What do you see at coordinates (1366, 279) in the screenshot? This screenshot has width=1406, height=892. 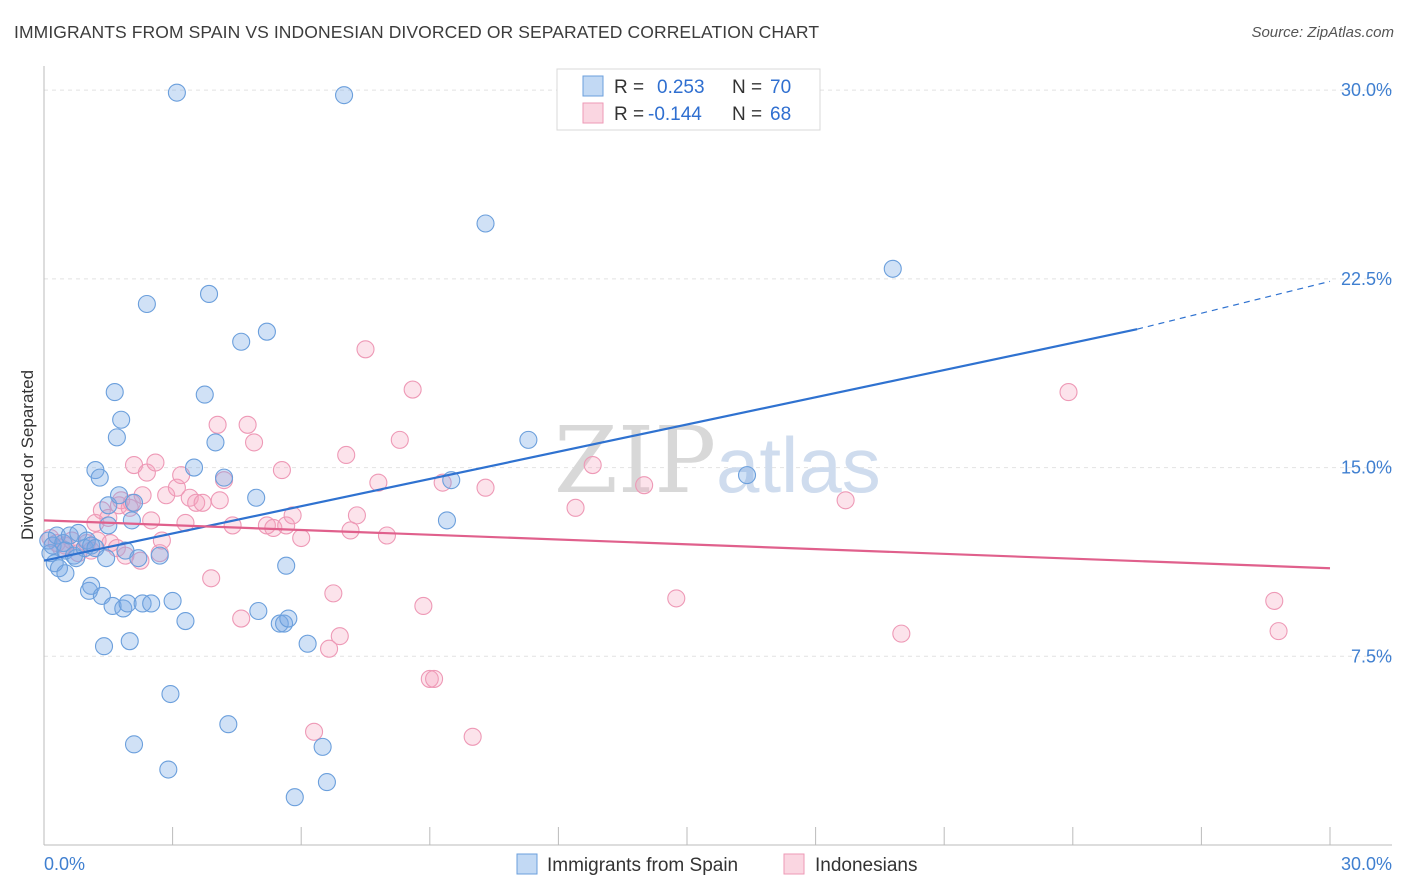 I see `y-tick-label: 22.5%` at bounding box center [1366, 279].